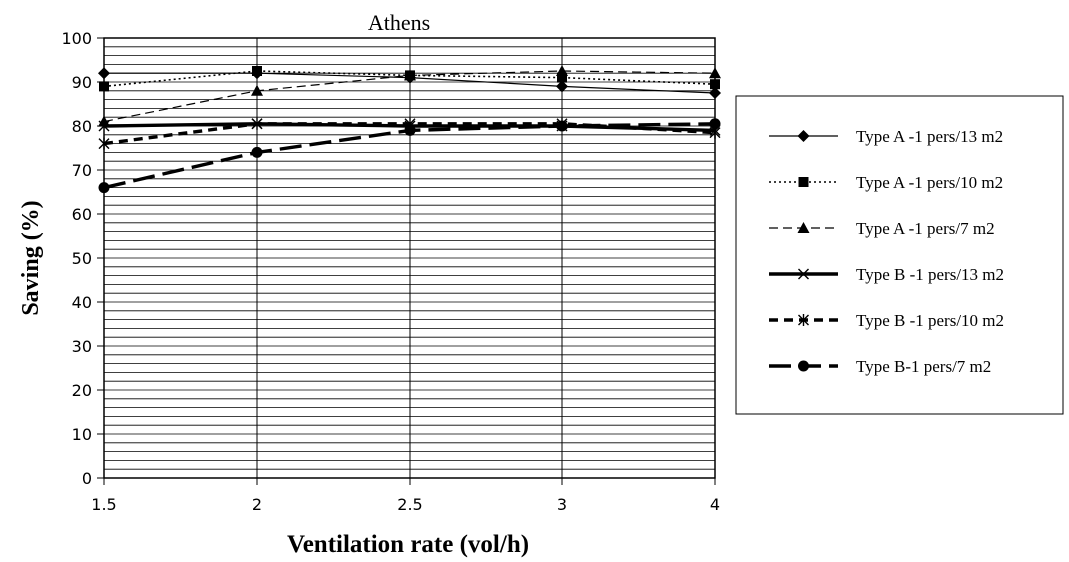  I want to click on x-tick-label: 2, so click(257, 504).